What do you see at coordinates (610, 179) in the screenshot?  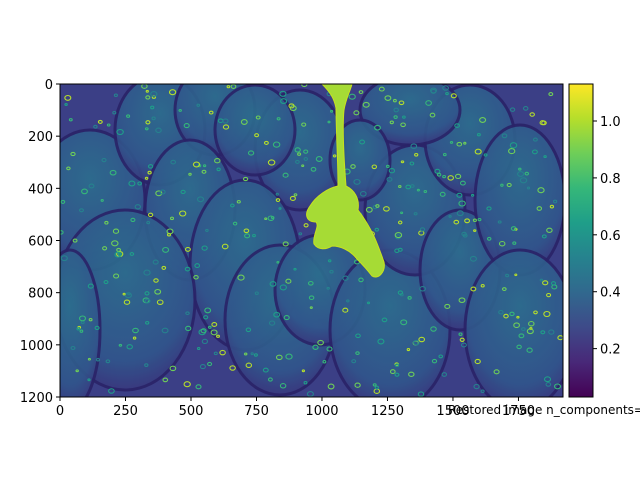 I see `colorbar-tick-label: 0.8` at bounding box center [610, 179].